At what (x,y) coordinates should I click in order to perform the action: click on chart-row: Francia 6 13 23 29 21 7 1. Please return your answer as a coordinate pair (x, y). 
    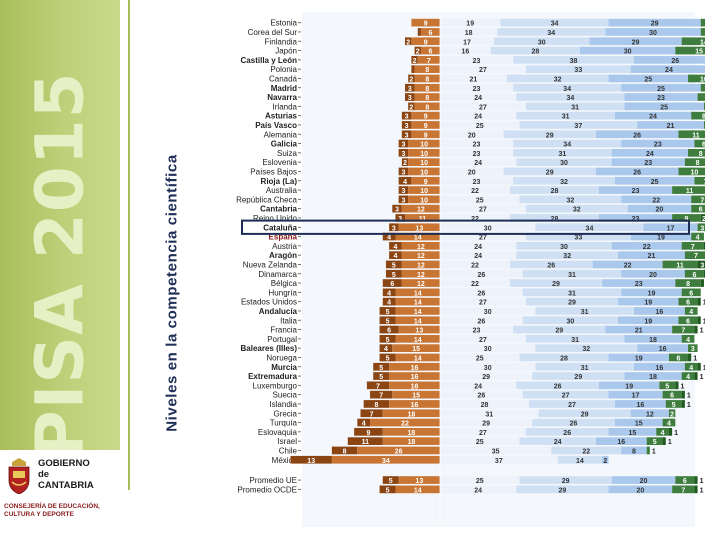
    Looking at the image, I should click on (486, 330).